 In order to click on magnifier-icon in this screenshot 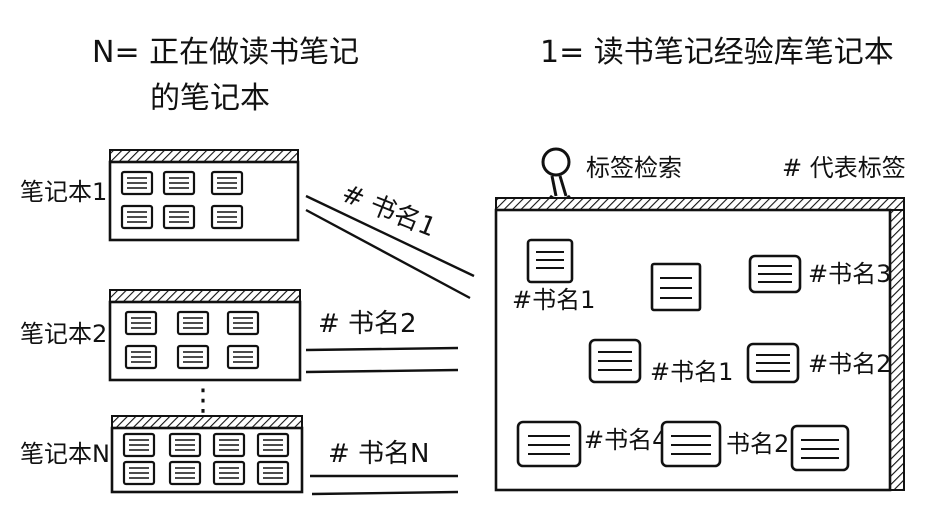, I will do `click(556, 174)`.